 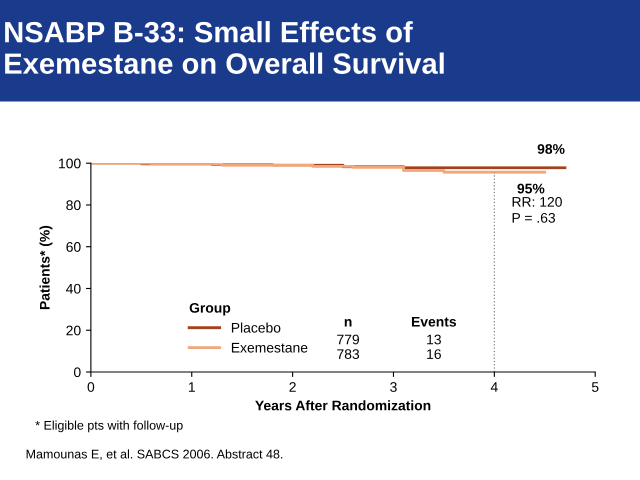 What do you see at coordinates (348, 323) in the screenshot?
I see `annotation: n` at bounding box center [348, 323].